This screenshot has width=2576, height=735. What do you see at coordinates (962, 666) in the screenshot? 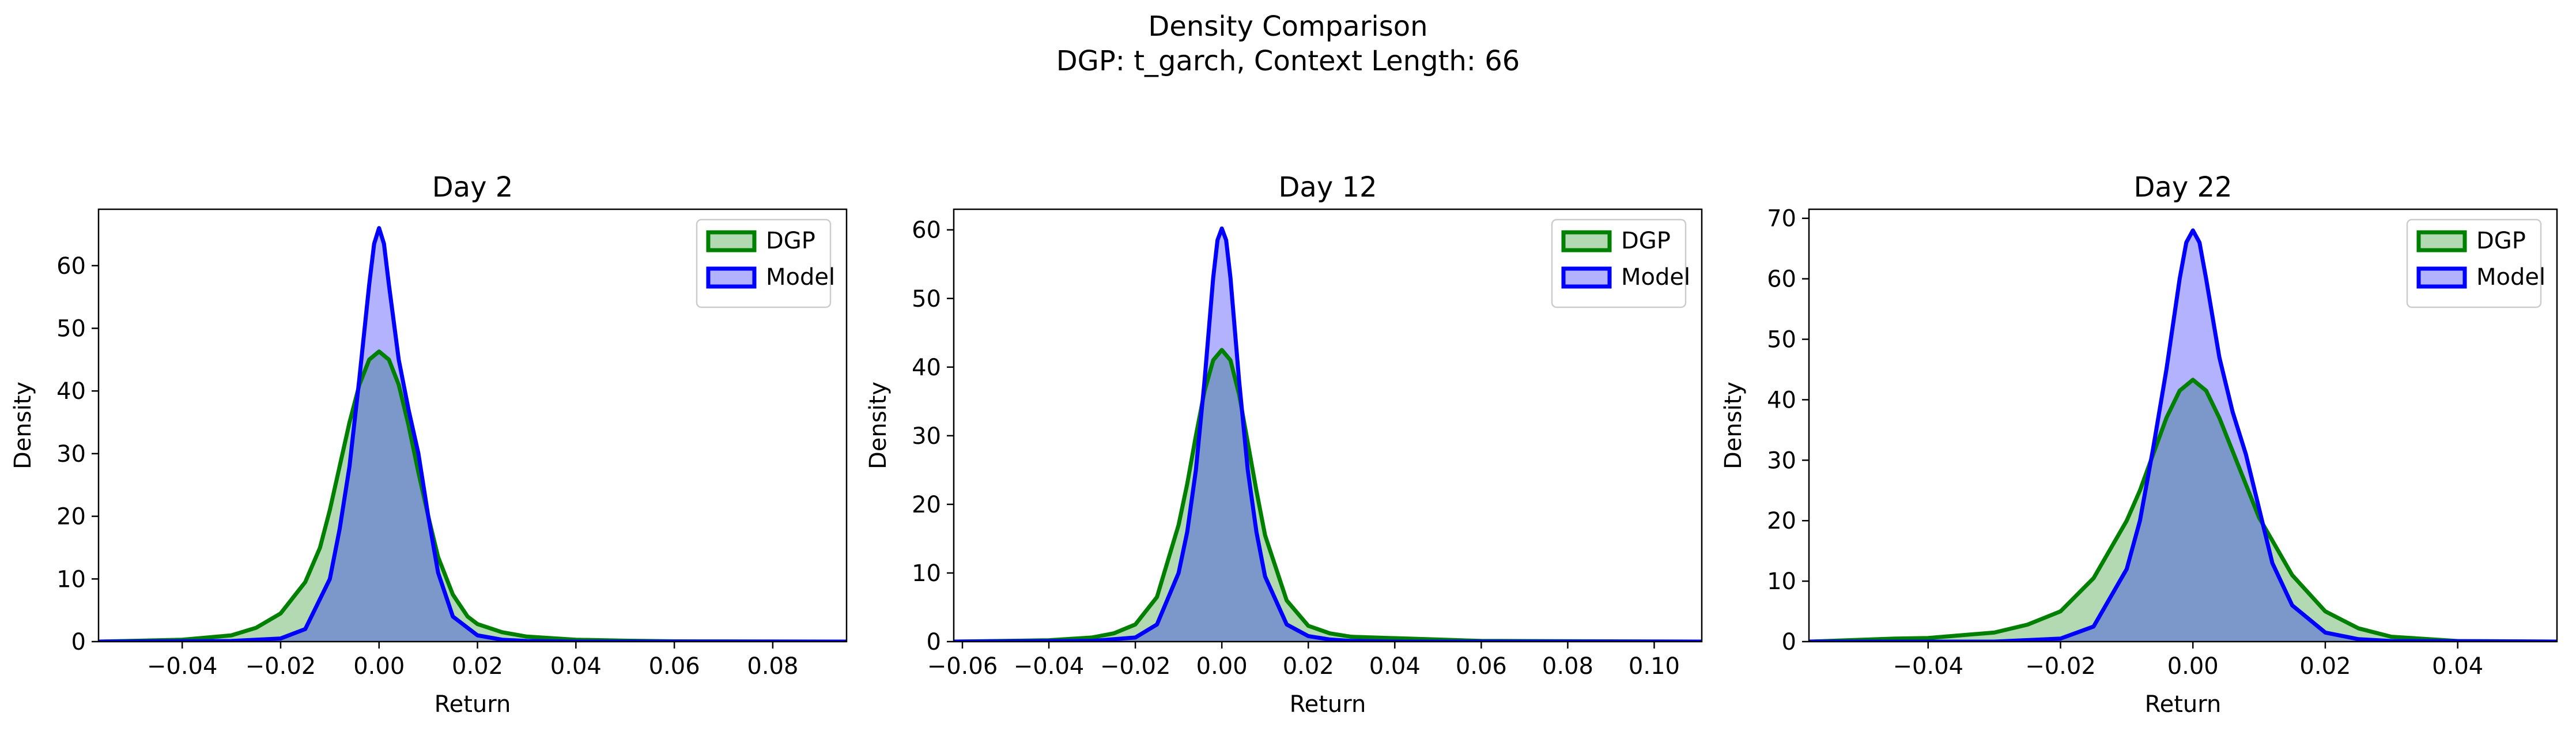
I see `x-tick-label: −0.06` at bounding box center [962, 666].